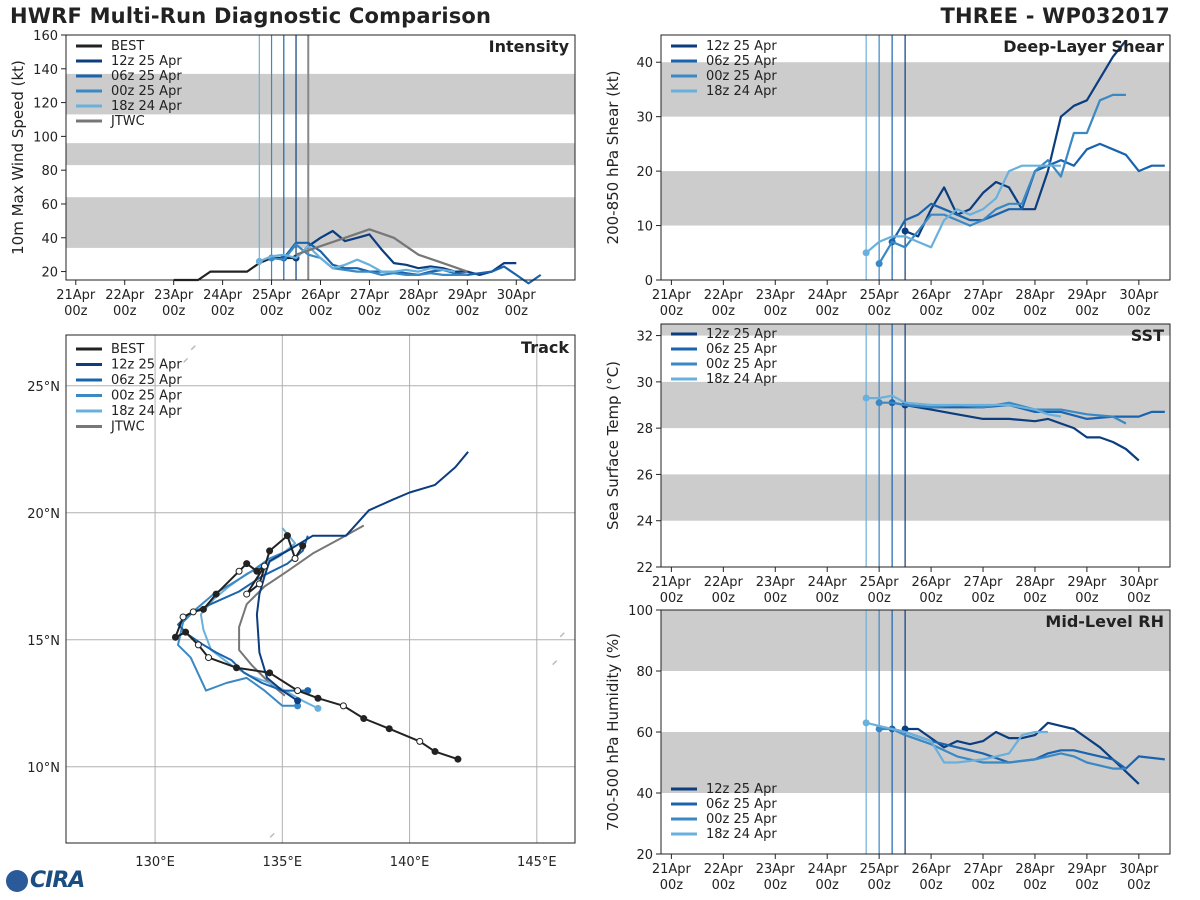  What do you see at coordinates (18, 157) in the screenshot?
I see `y-axis-label: 10m Max Wind Speed (kt)` at bounding box center [18, 157].